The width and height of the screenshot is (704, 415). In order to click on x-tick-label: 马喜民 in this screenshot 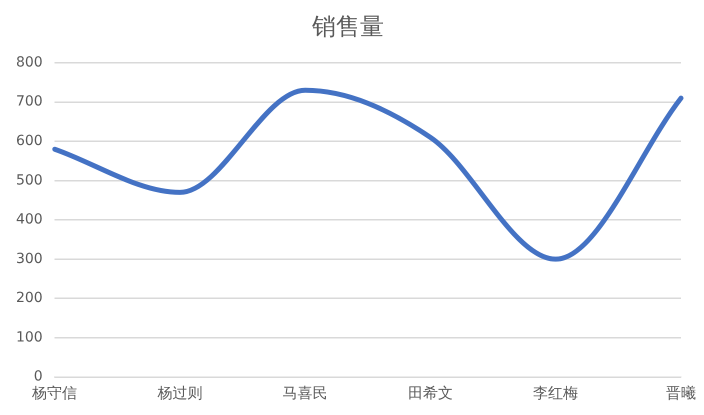, I will do `click(305, 393)`.